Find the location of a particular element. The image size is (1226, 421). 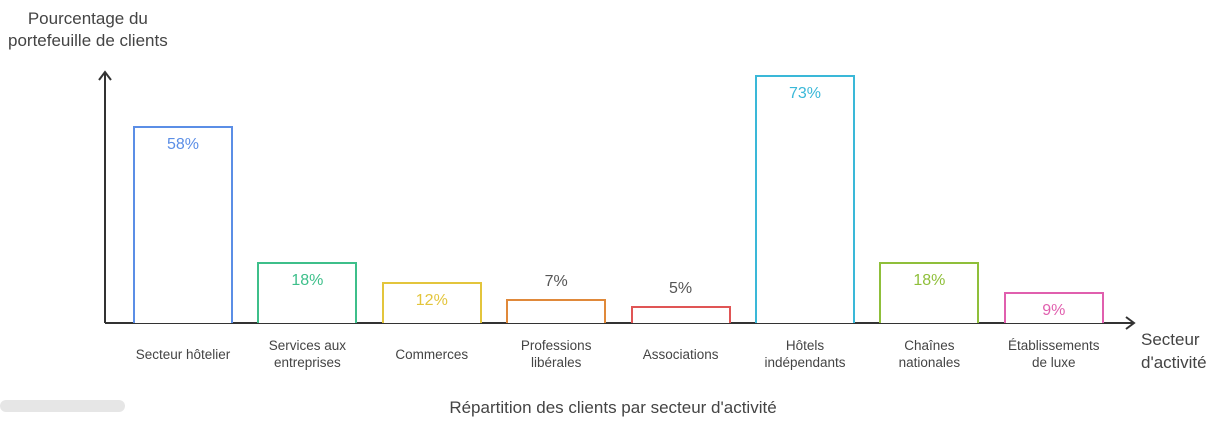

value-label: 12% is located at coordinates (431, 301).